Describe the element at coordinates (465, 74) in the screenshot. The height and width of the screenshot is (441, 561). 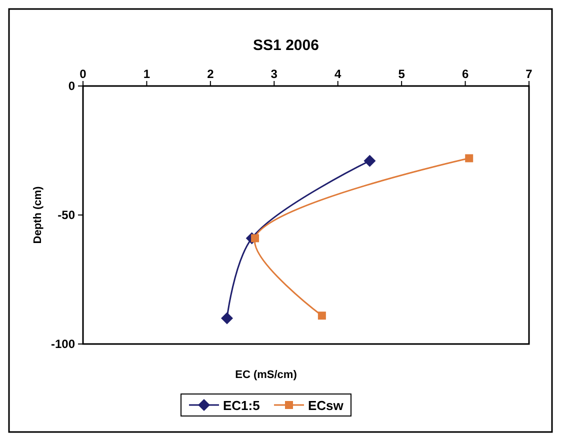
I see `x-tick-label: 6` at that location.